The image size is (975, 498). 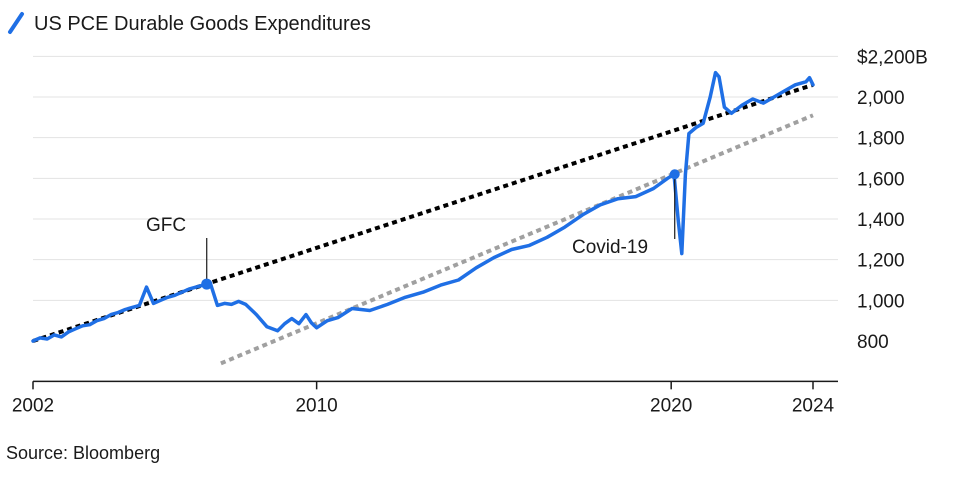 I want to click on y-tick-label: 1,600, so click(x=881, y=179).